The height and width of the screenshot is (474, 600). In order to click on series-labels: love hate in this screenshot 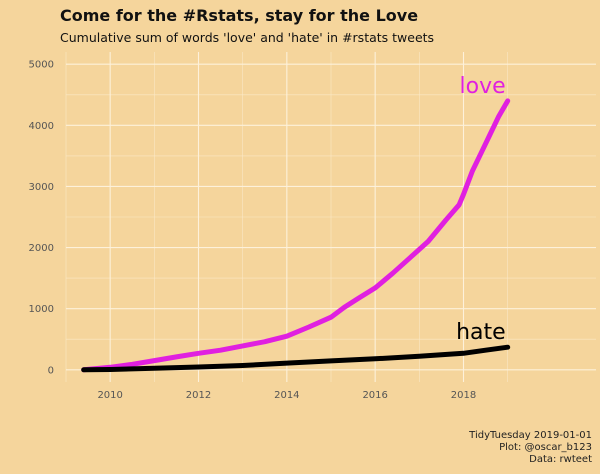, I will do `click(481, 209)`.